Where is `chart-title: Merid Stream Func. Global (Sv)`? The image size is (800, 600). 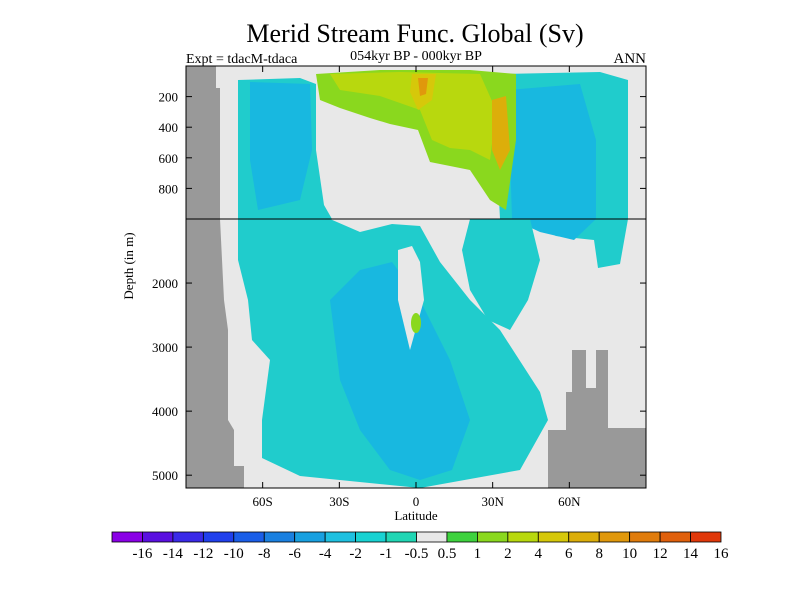
chart-title: Merid Stream Func. Global (Sv) is located at coordinates (414, 33).